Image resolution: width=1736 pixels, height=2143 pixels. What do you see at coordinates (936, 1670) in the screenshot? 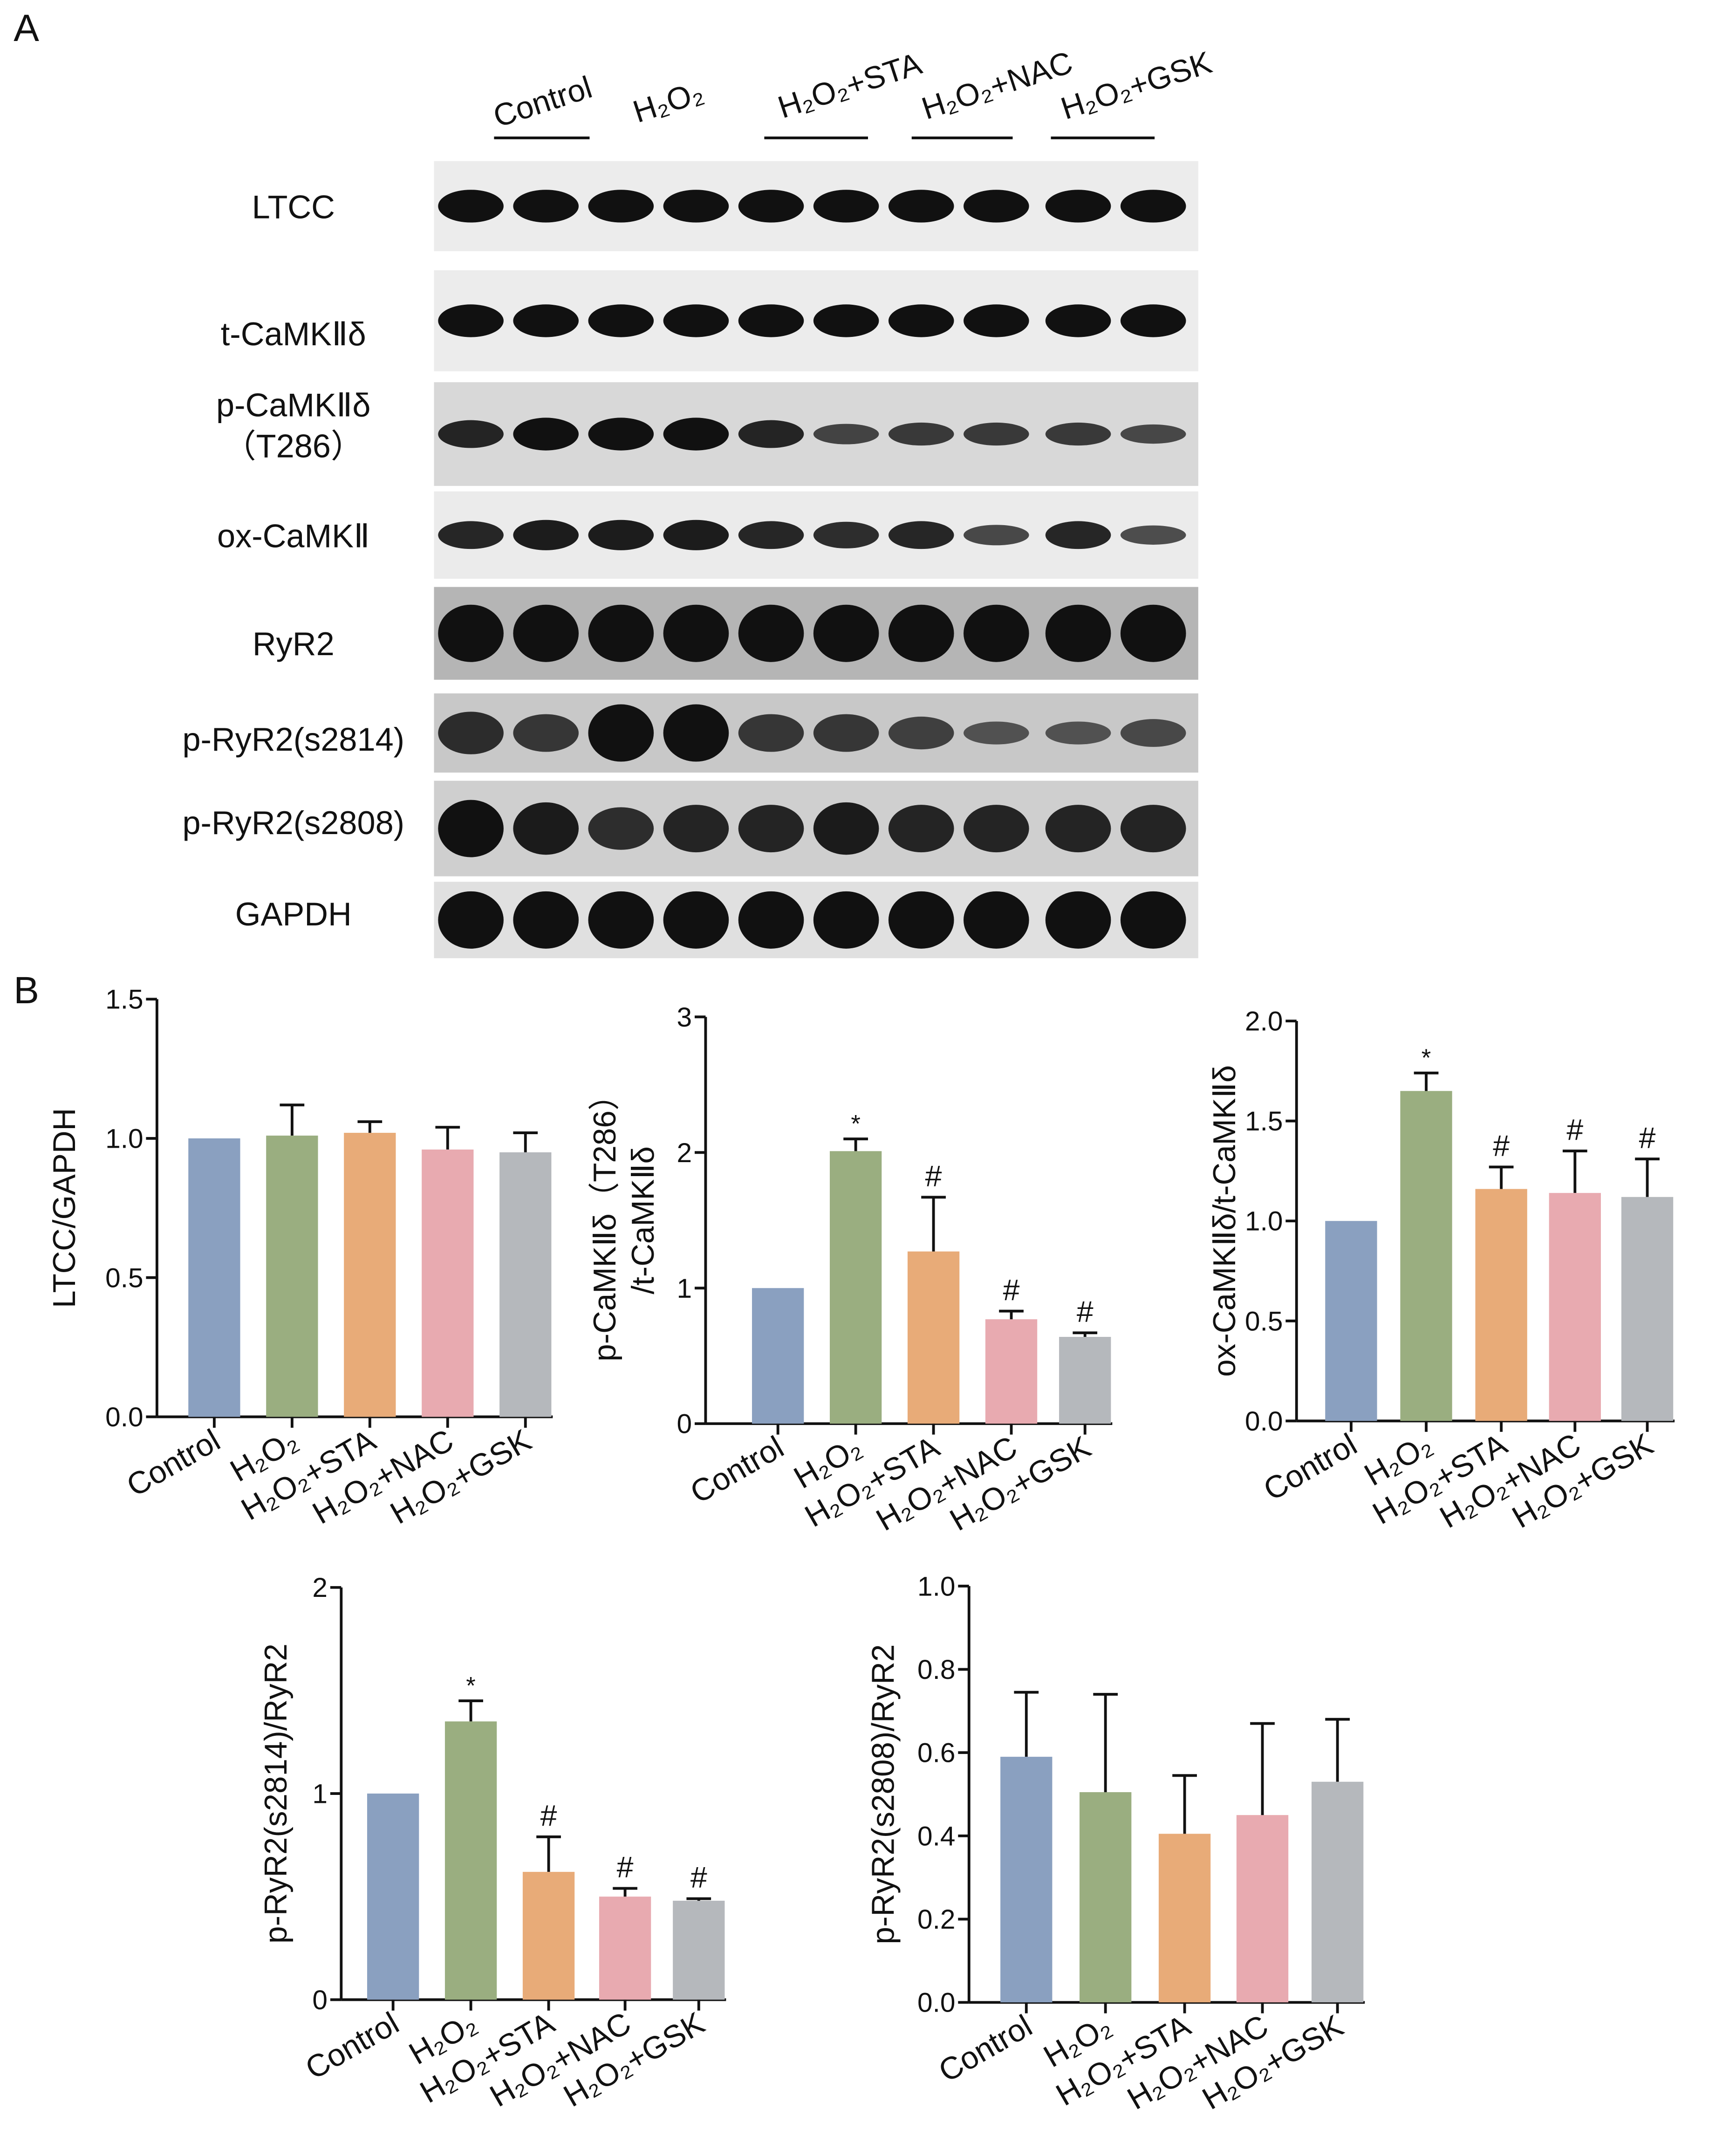
I see `y-tick-label: 0.8` at bounding box center [936, 1670].